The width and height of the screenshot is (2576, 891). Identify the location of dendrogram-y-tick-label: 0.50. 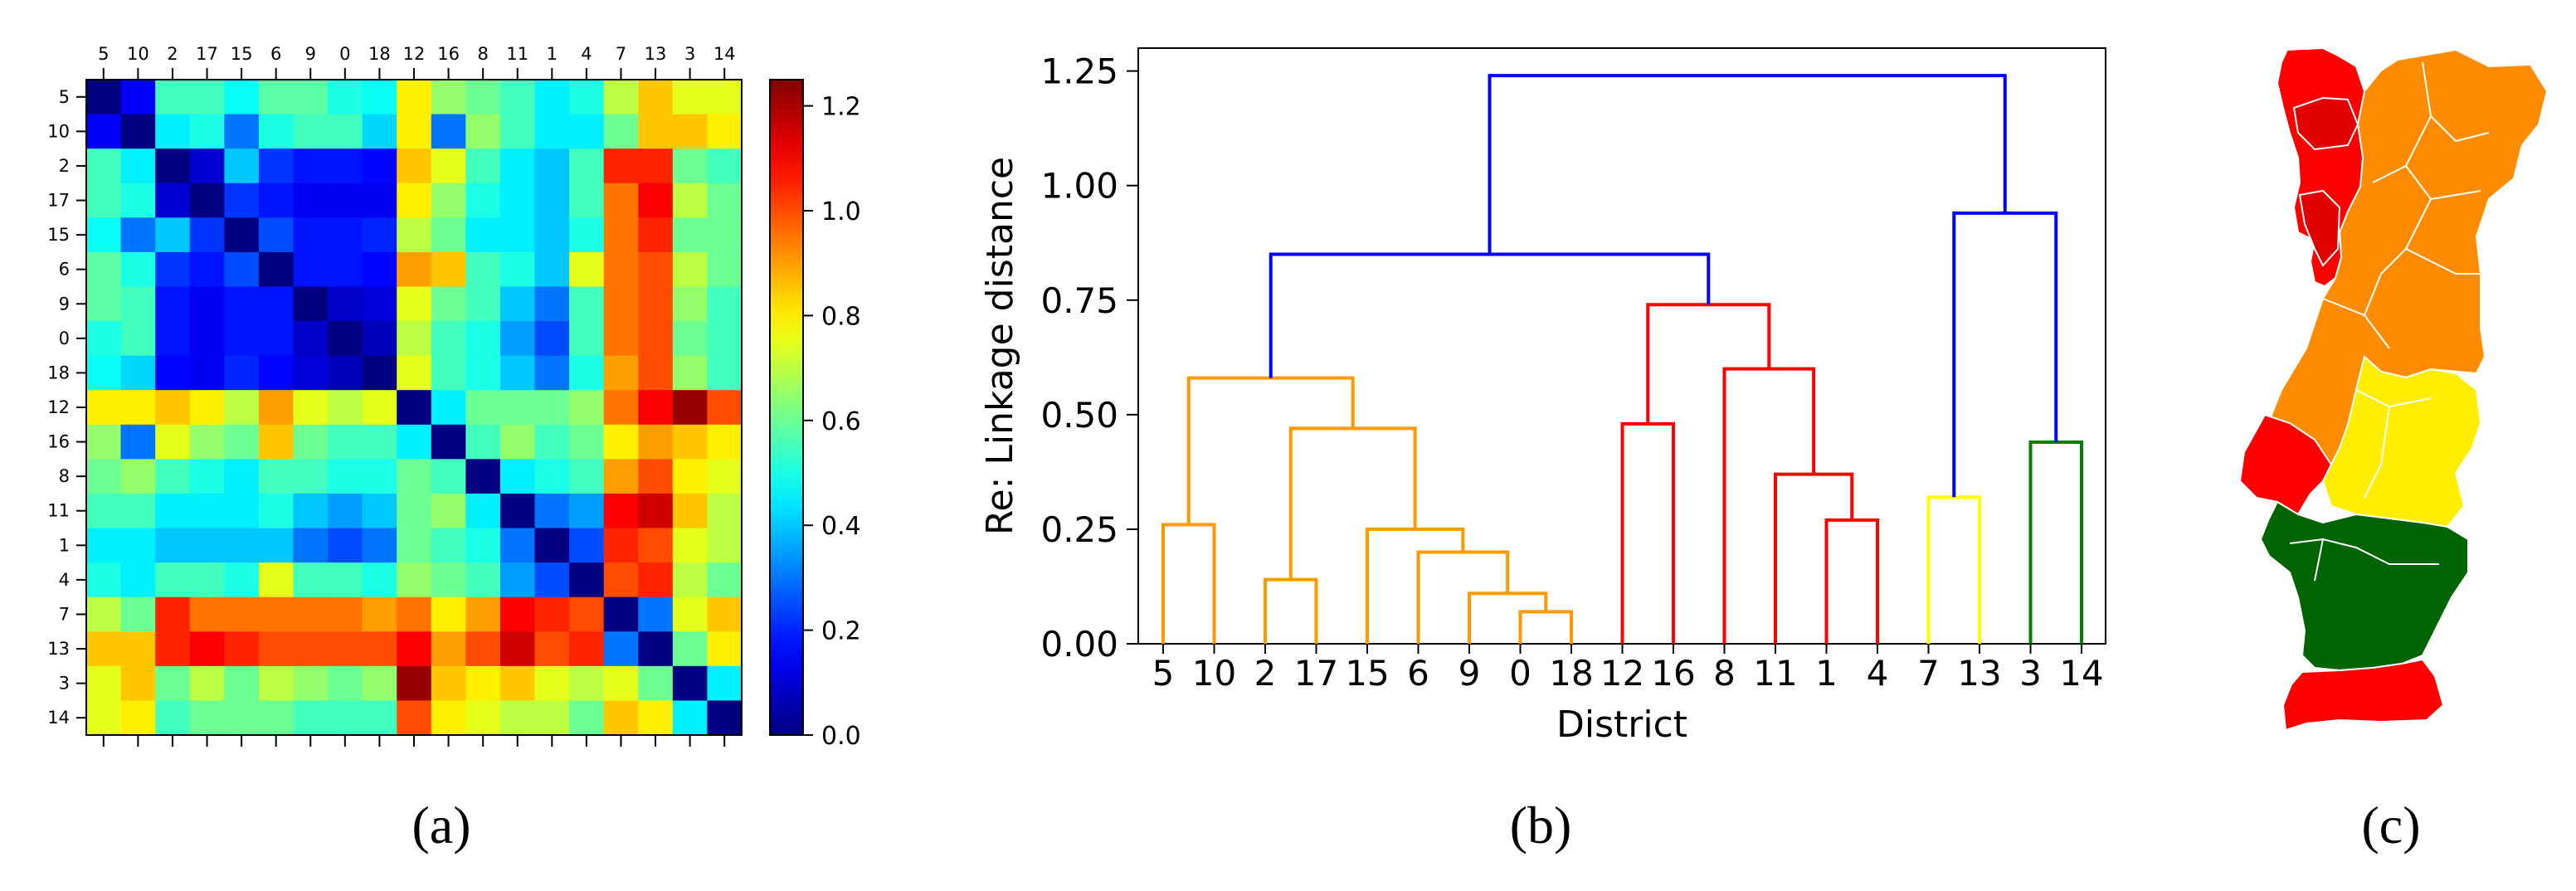
(1079, 416).